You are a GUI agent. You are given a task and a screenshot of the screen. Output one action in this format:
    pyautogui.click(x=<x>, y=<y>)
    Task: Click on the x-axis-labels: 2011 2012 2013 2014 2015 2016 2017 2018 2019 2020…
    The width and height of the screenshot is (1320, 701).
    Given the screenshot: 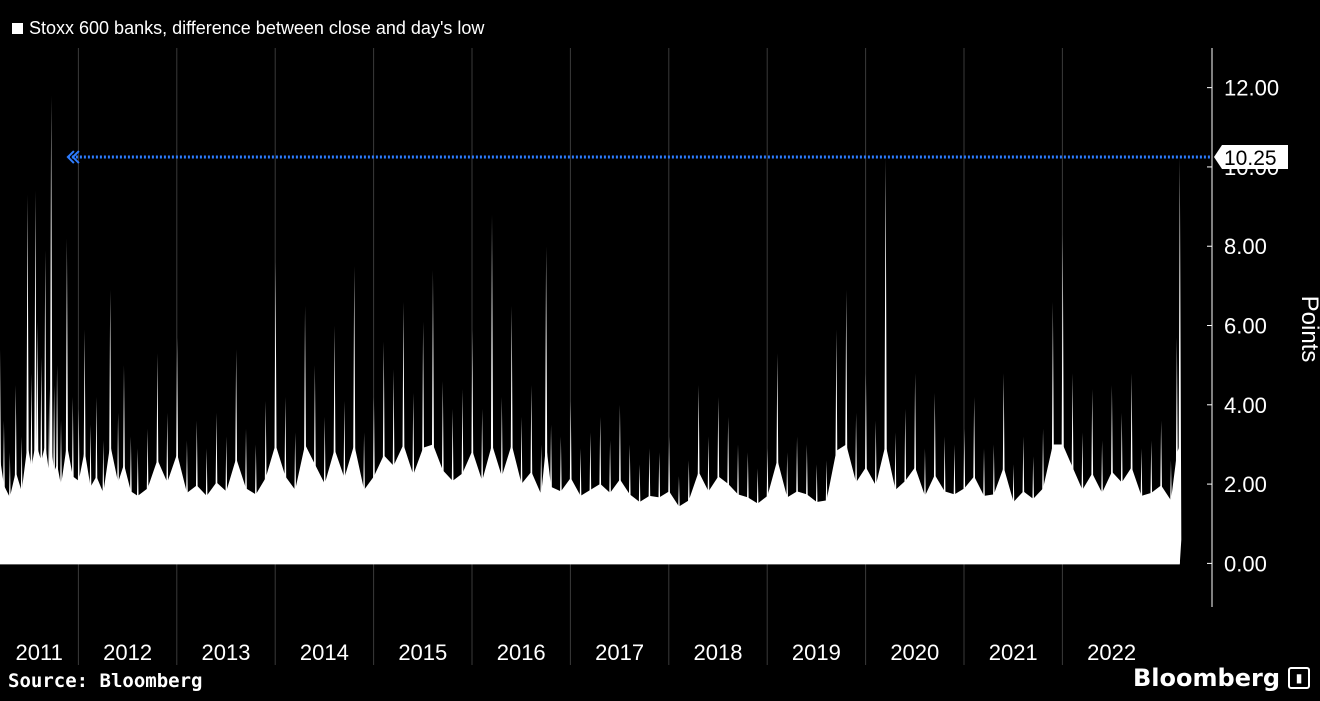 What is the action you would take?
    pyautogui.click(x=576, y=652)
    